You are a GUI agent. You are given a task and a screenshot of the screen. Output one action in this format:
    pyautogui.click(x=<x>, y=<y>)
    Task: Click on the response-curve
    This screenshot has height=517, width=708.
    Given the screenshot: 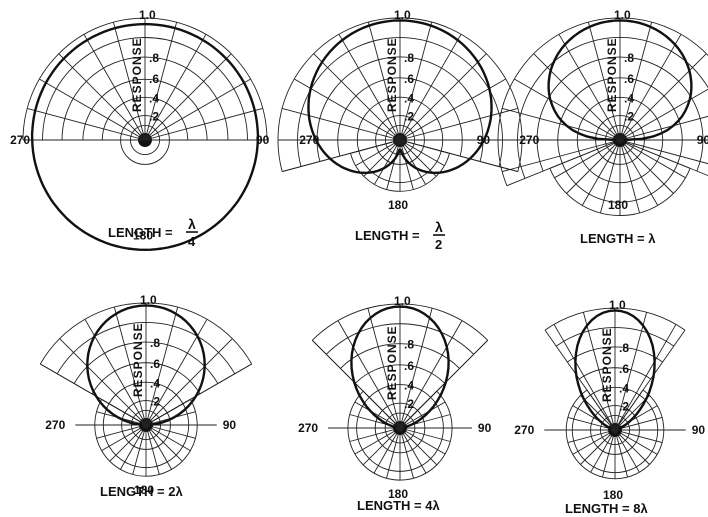 What is the action you would take?
    pyautogui.click(x=615, y=373)
    